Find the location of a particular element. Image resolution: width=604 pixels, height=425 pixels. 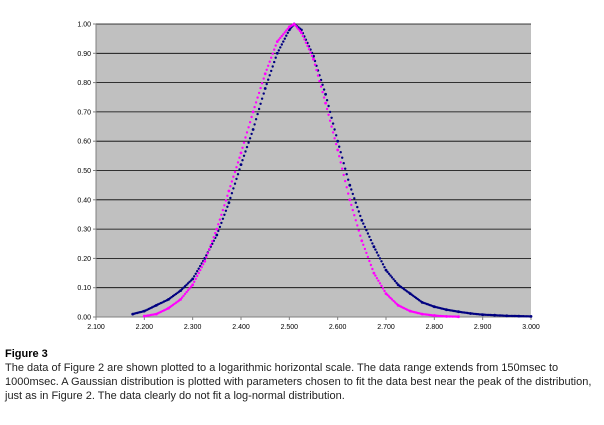

y-tick-label: 1.00 is located at coordinates (84, 25).